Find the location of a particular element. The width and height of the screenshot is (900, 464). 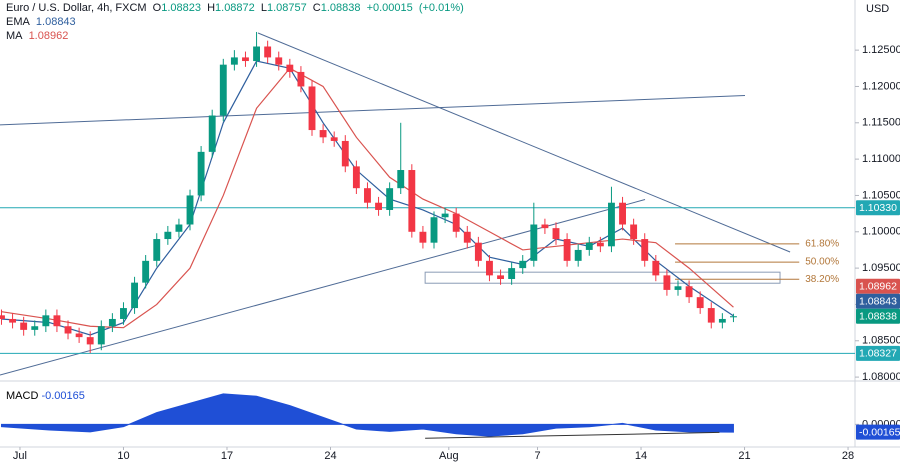

ohlc-key: C is located at coordinates (316, 8).